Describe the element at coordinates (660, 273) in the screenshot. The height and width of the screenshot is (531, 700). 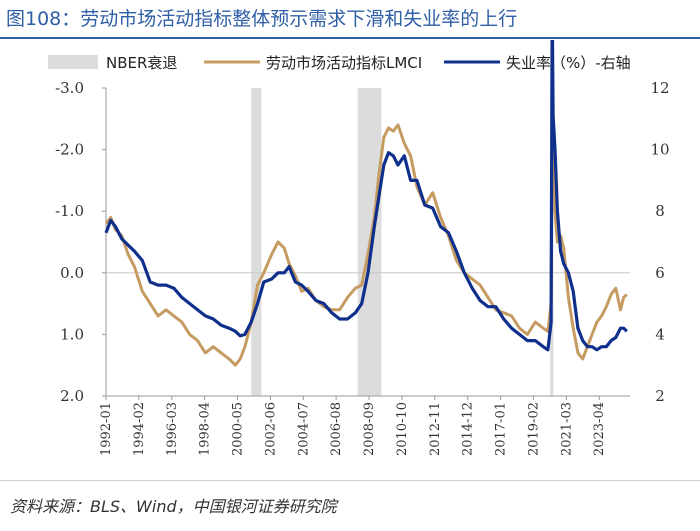
I see `y-right-tick-label: 6` at that location.